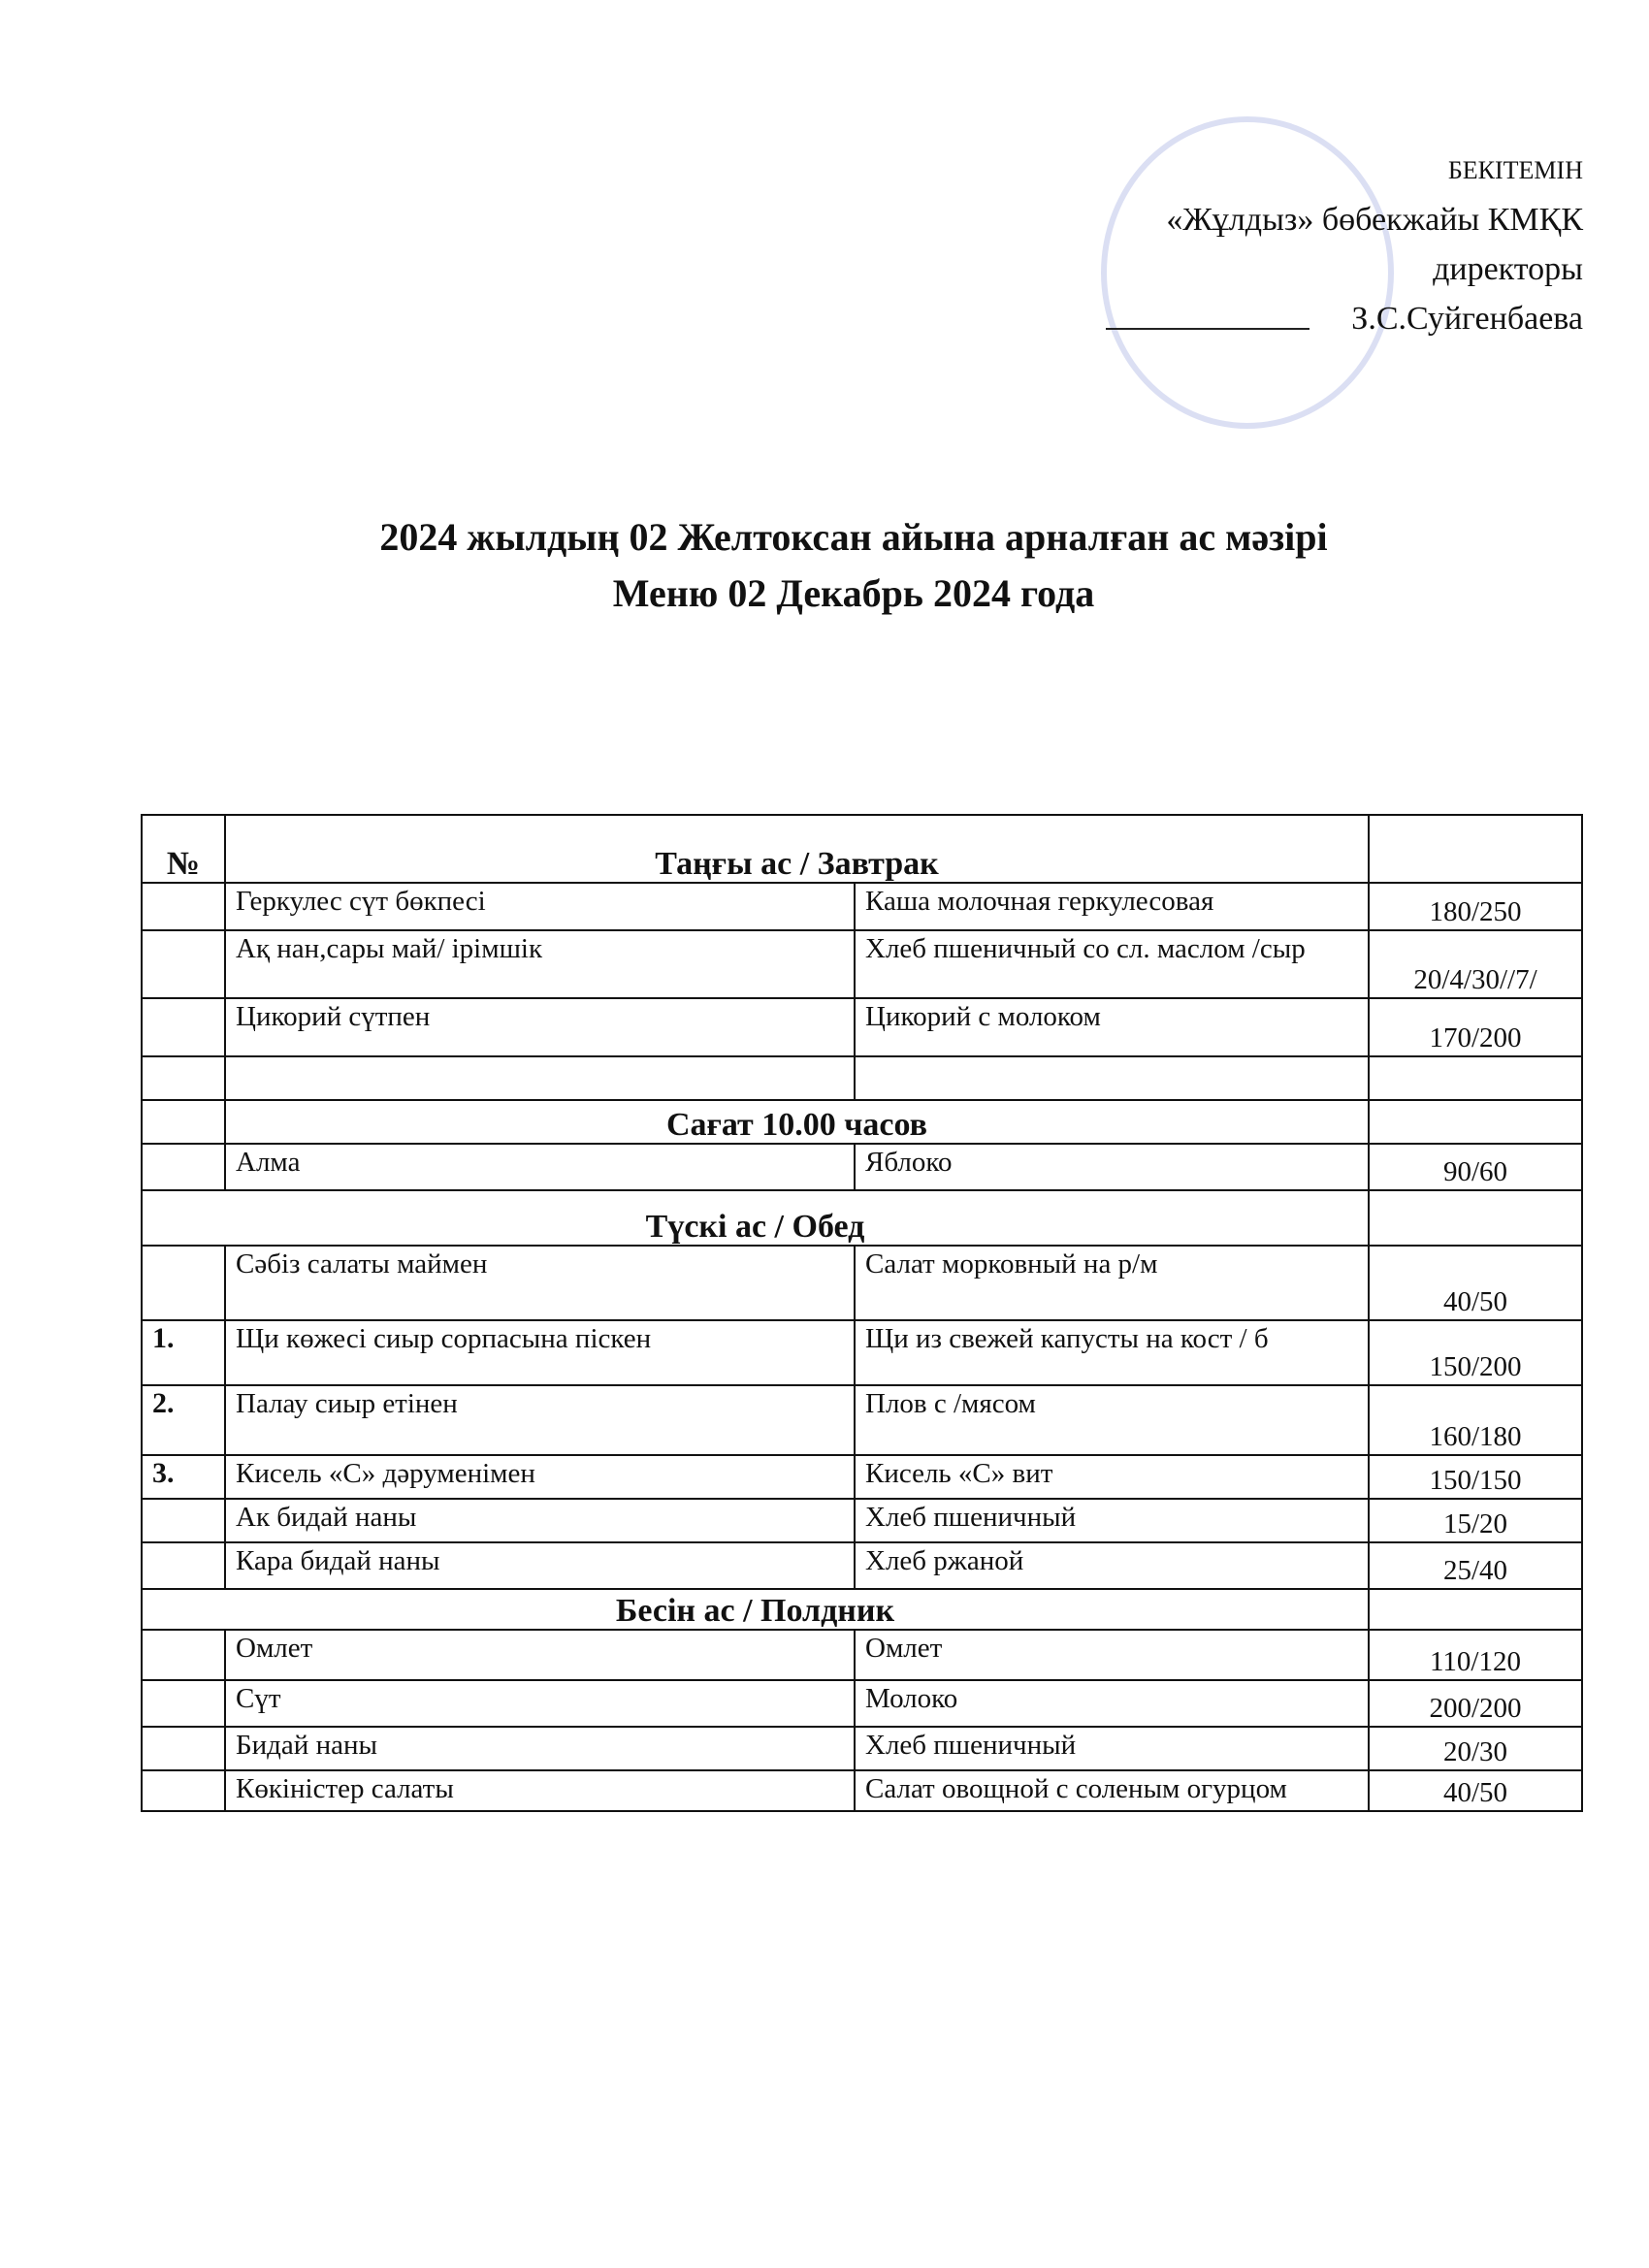 This screenshot has width=1649, height=2268. What do you see at coordinates (540, 1565) in the screenshot?
I see `dish-kz: Кара бидай наны` at bounding box center [540, 1565].